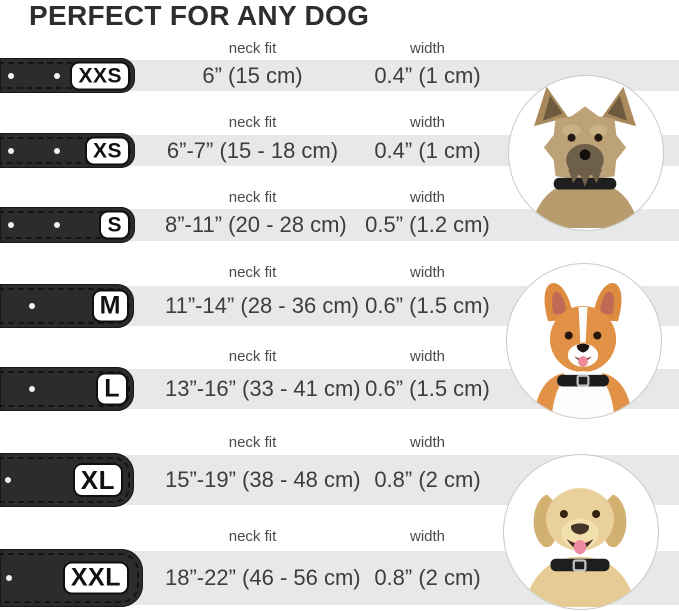 The image size is (679, 611). What do you see at coordinates (252, 150) in the screenshot?
I see `neck-fit-value: 6”-7” (15 - 18 cm)` at bounding box center [252, 150].